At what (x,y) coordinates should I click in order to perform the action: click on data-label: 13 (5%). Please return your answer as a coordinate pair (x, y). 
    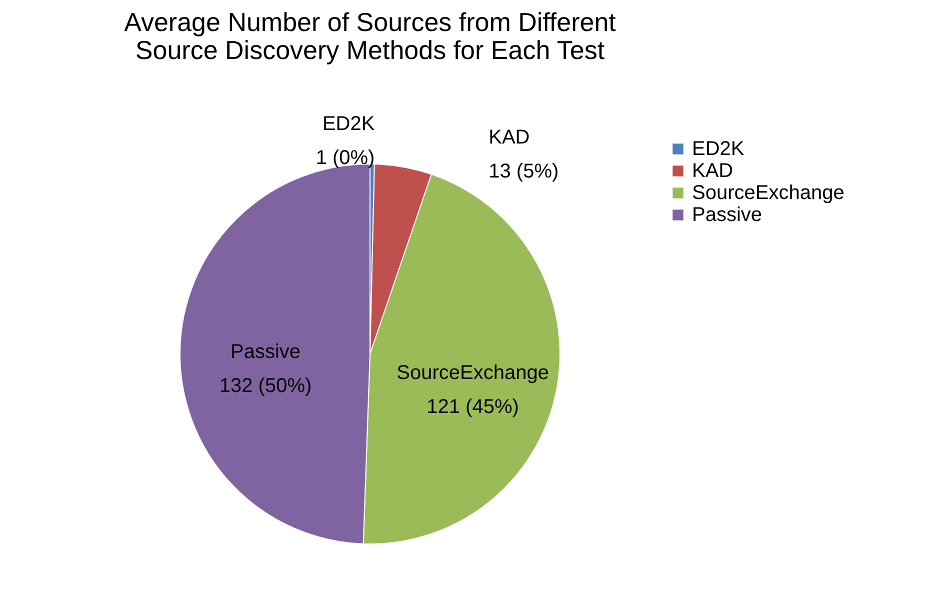
    Looking at the image, I should click on (523, 171).